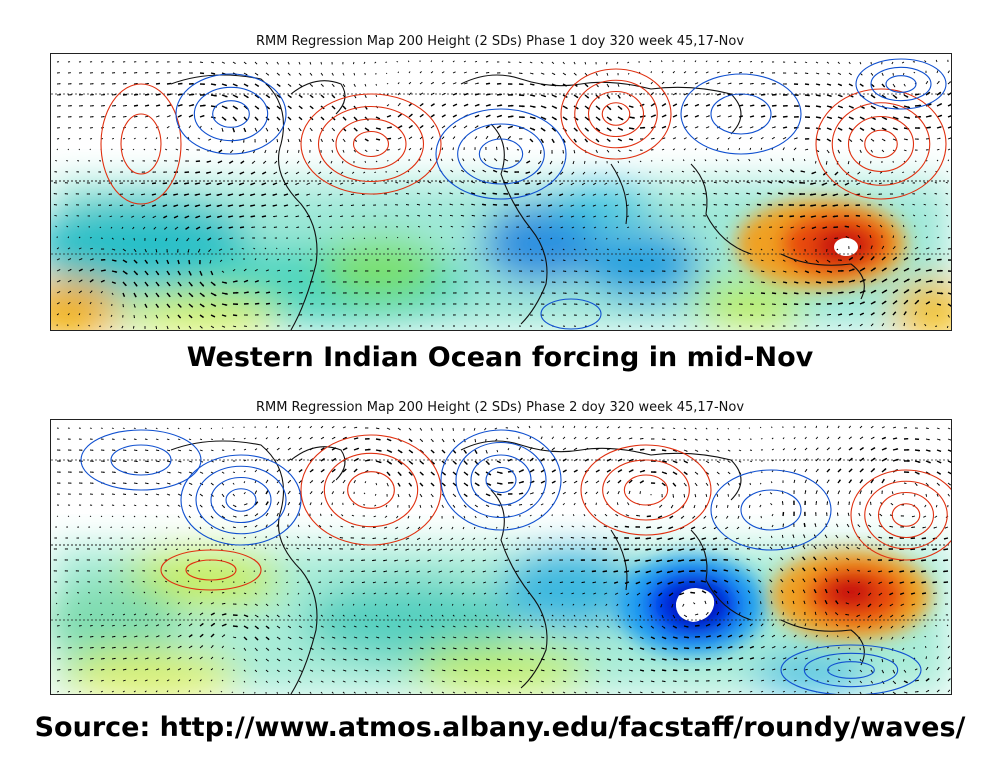 The image size is (1000, 761). I want to click on min-anomaly-spot, so click(695, 605).